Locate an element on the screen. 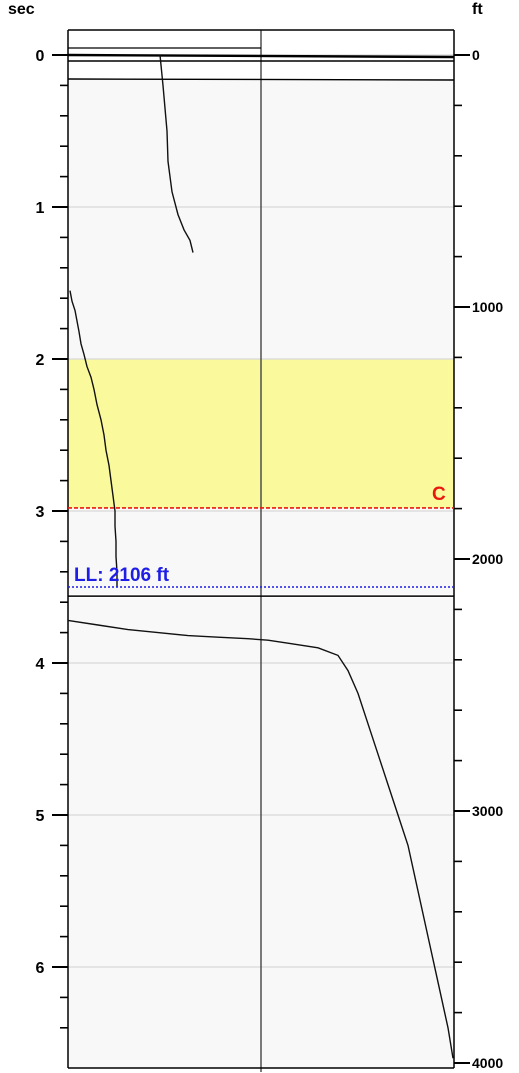 This screenshot has width=519, height=1073. right-tick-label: 2000 is located at coordinates (487, 559).